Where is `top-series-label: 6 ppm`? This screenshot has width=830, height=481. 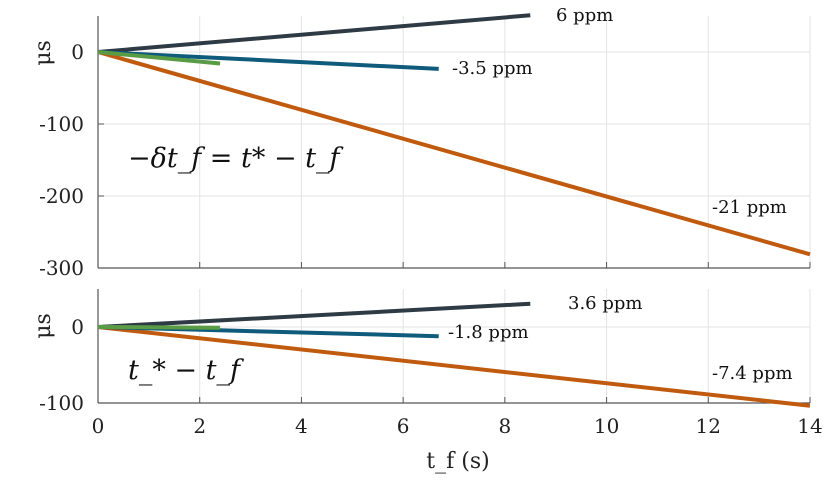 top-series-label: 6 ppm is located at coordinates (584, 15).